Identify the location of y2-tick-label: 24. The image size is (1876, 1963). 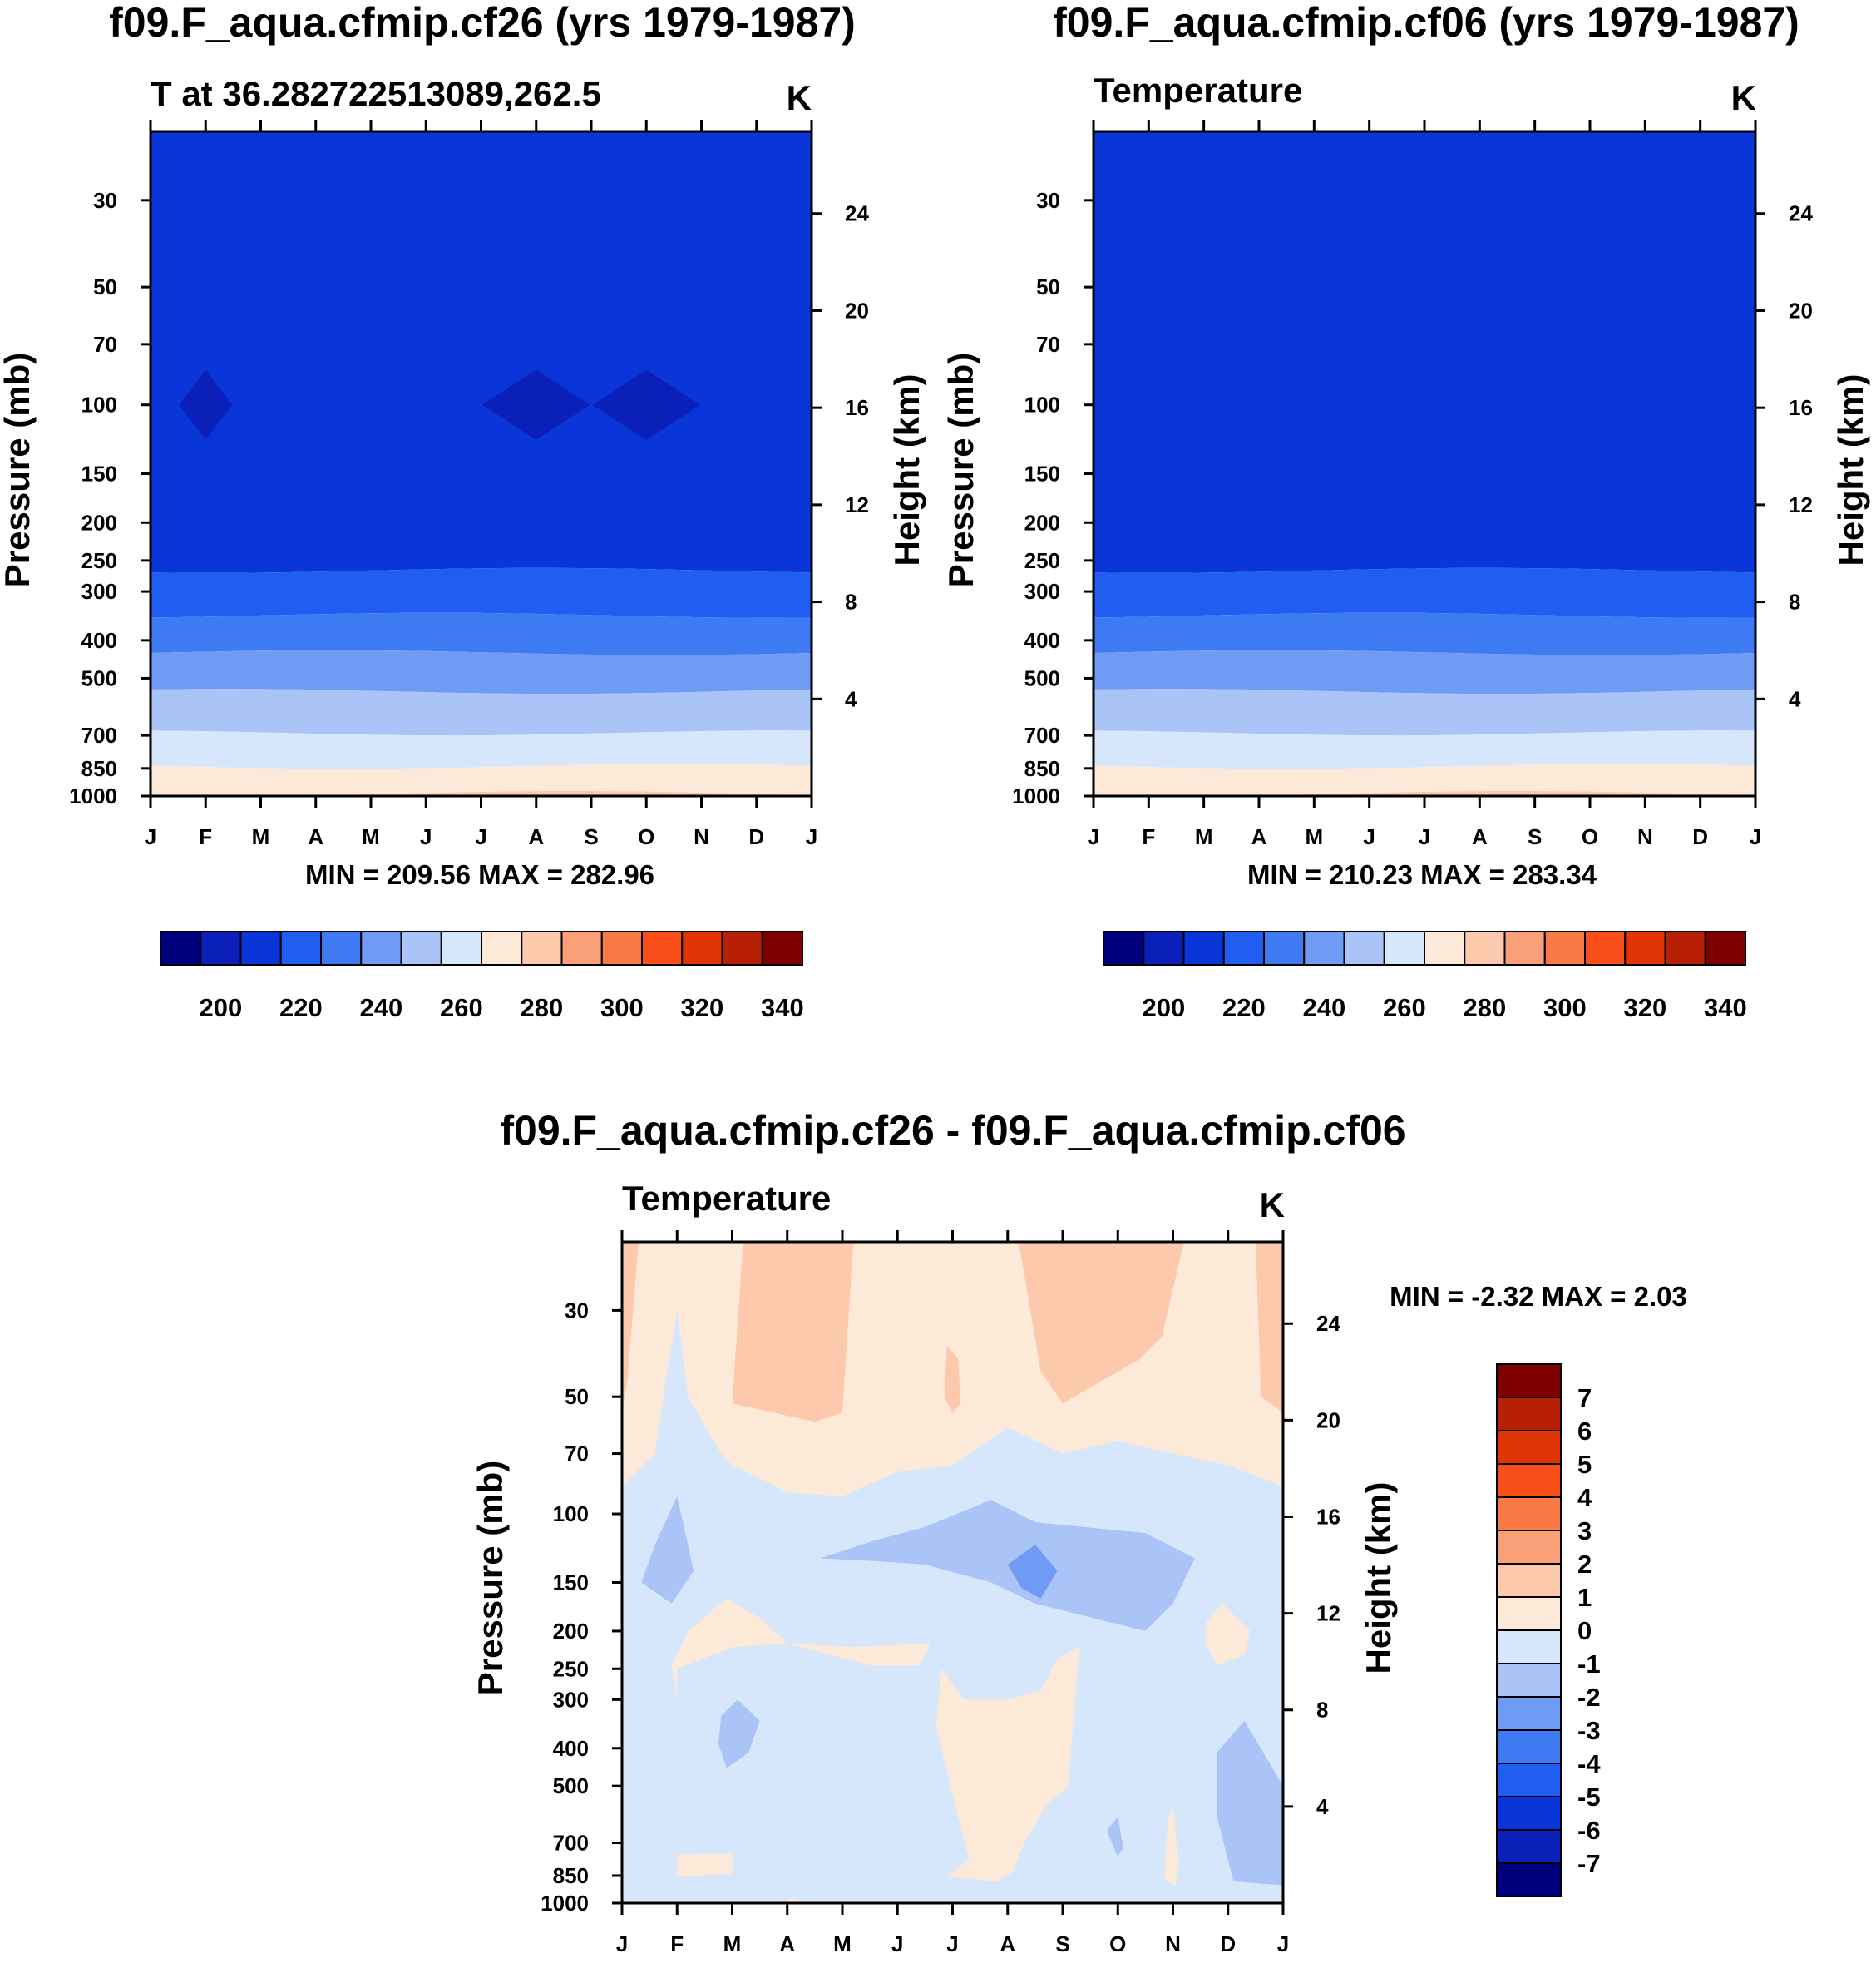
(1328, 1323).